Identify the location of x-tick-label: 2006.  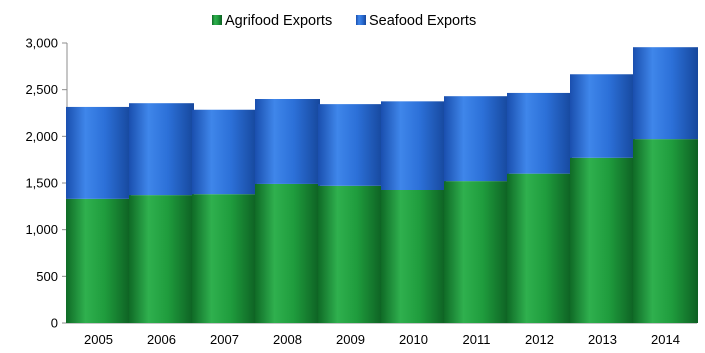
(161, 339).